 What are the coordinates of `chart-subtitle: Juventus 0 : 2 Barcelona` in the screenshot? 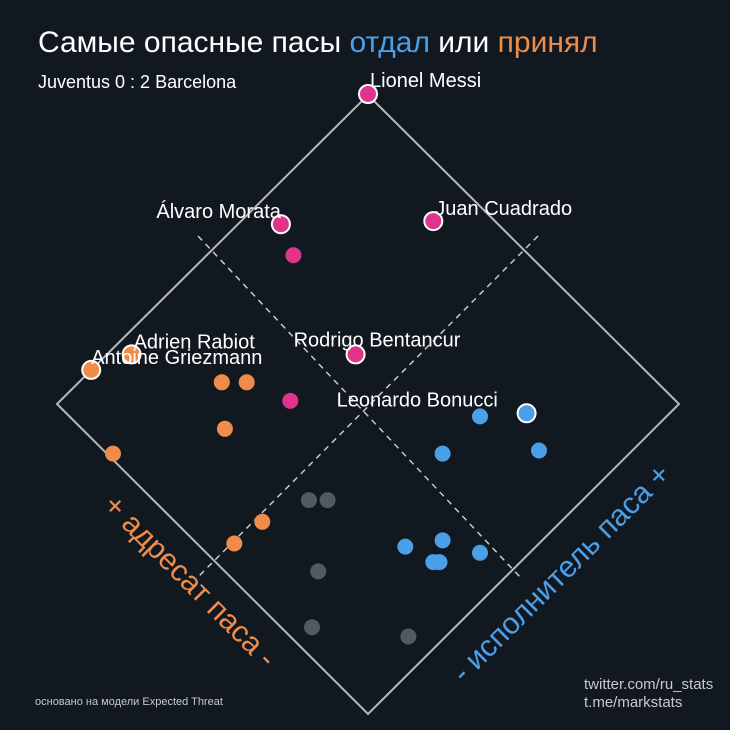 It's located at (137, 82).